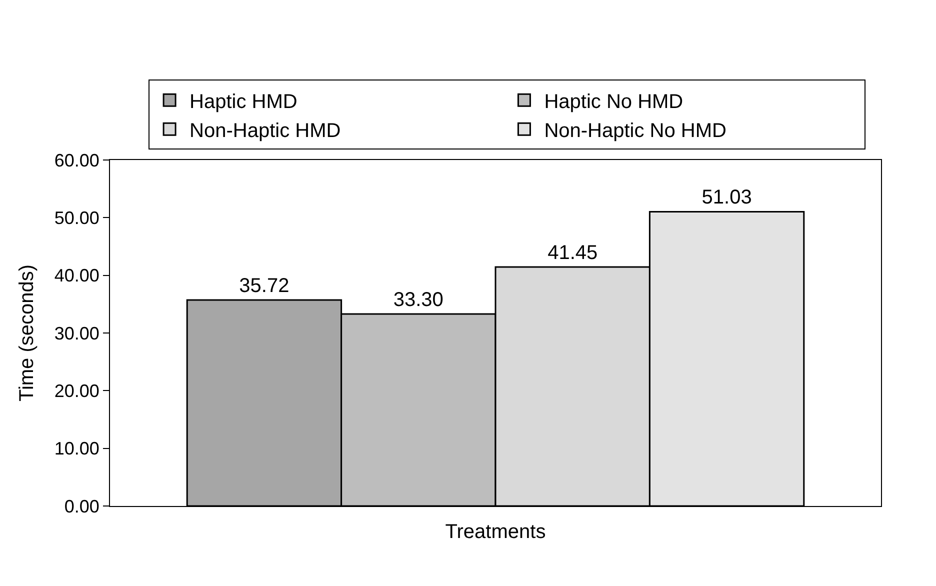  I want to click on data-label: 35.72, so click(264, 286).